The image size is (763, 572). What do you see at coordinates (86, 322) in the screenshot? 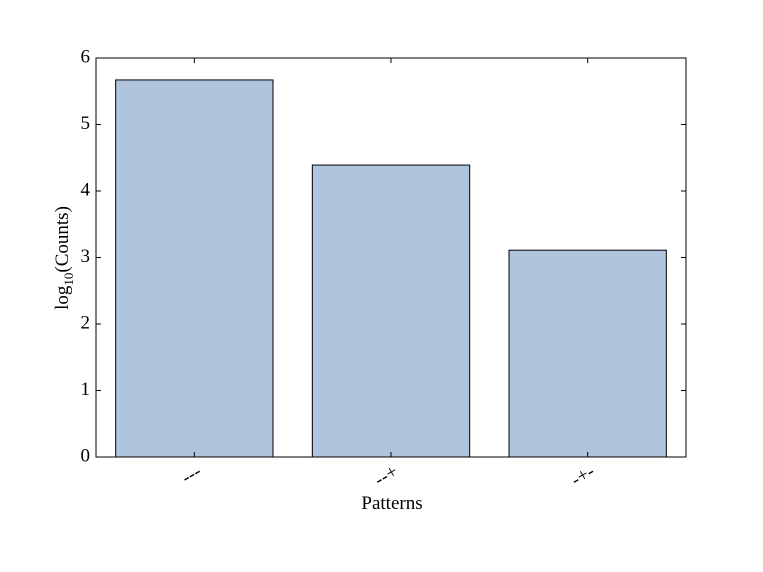
I see `y-tick-label: 2` at bounding box center [86, 322].